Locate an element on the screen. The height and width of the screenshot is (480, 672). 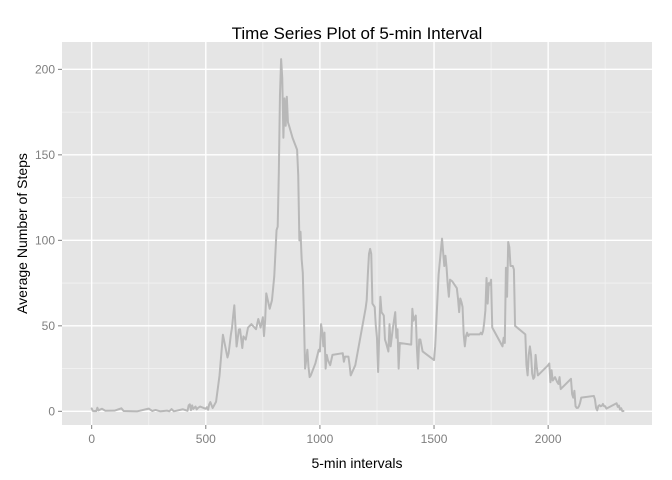
x-tick-label: 2000 is located at coordinates (548, 439).